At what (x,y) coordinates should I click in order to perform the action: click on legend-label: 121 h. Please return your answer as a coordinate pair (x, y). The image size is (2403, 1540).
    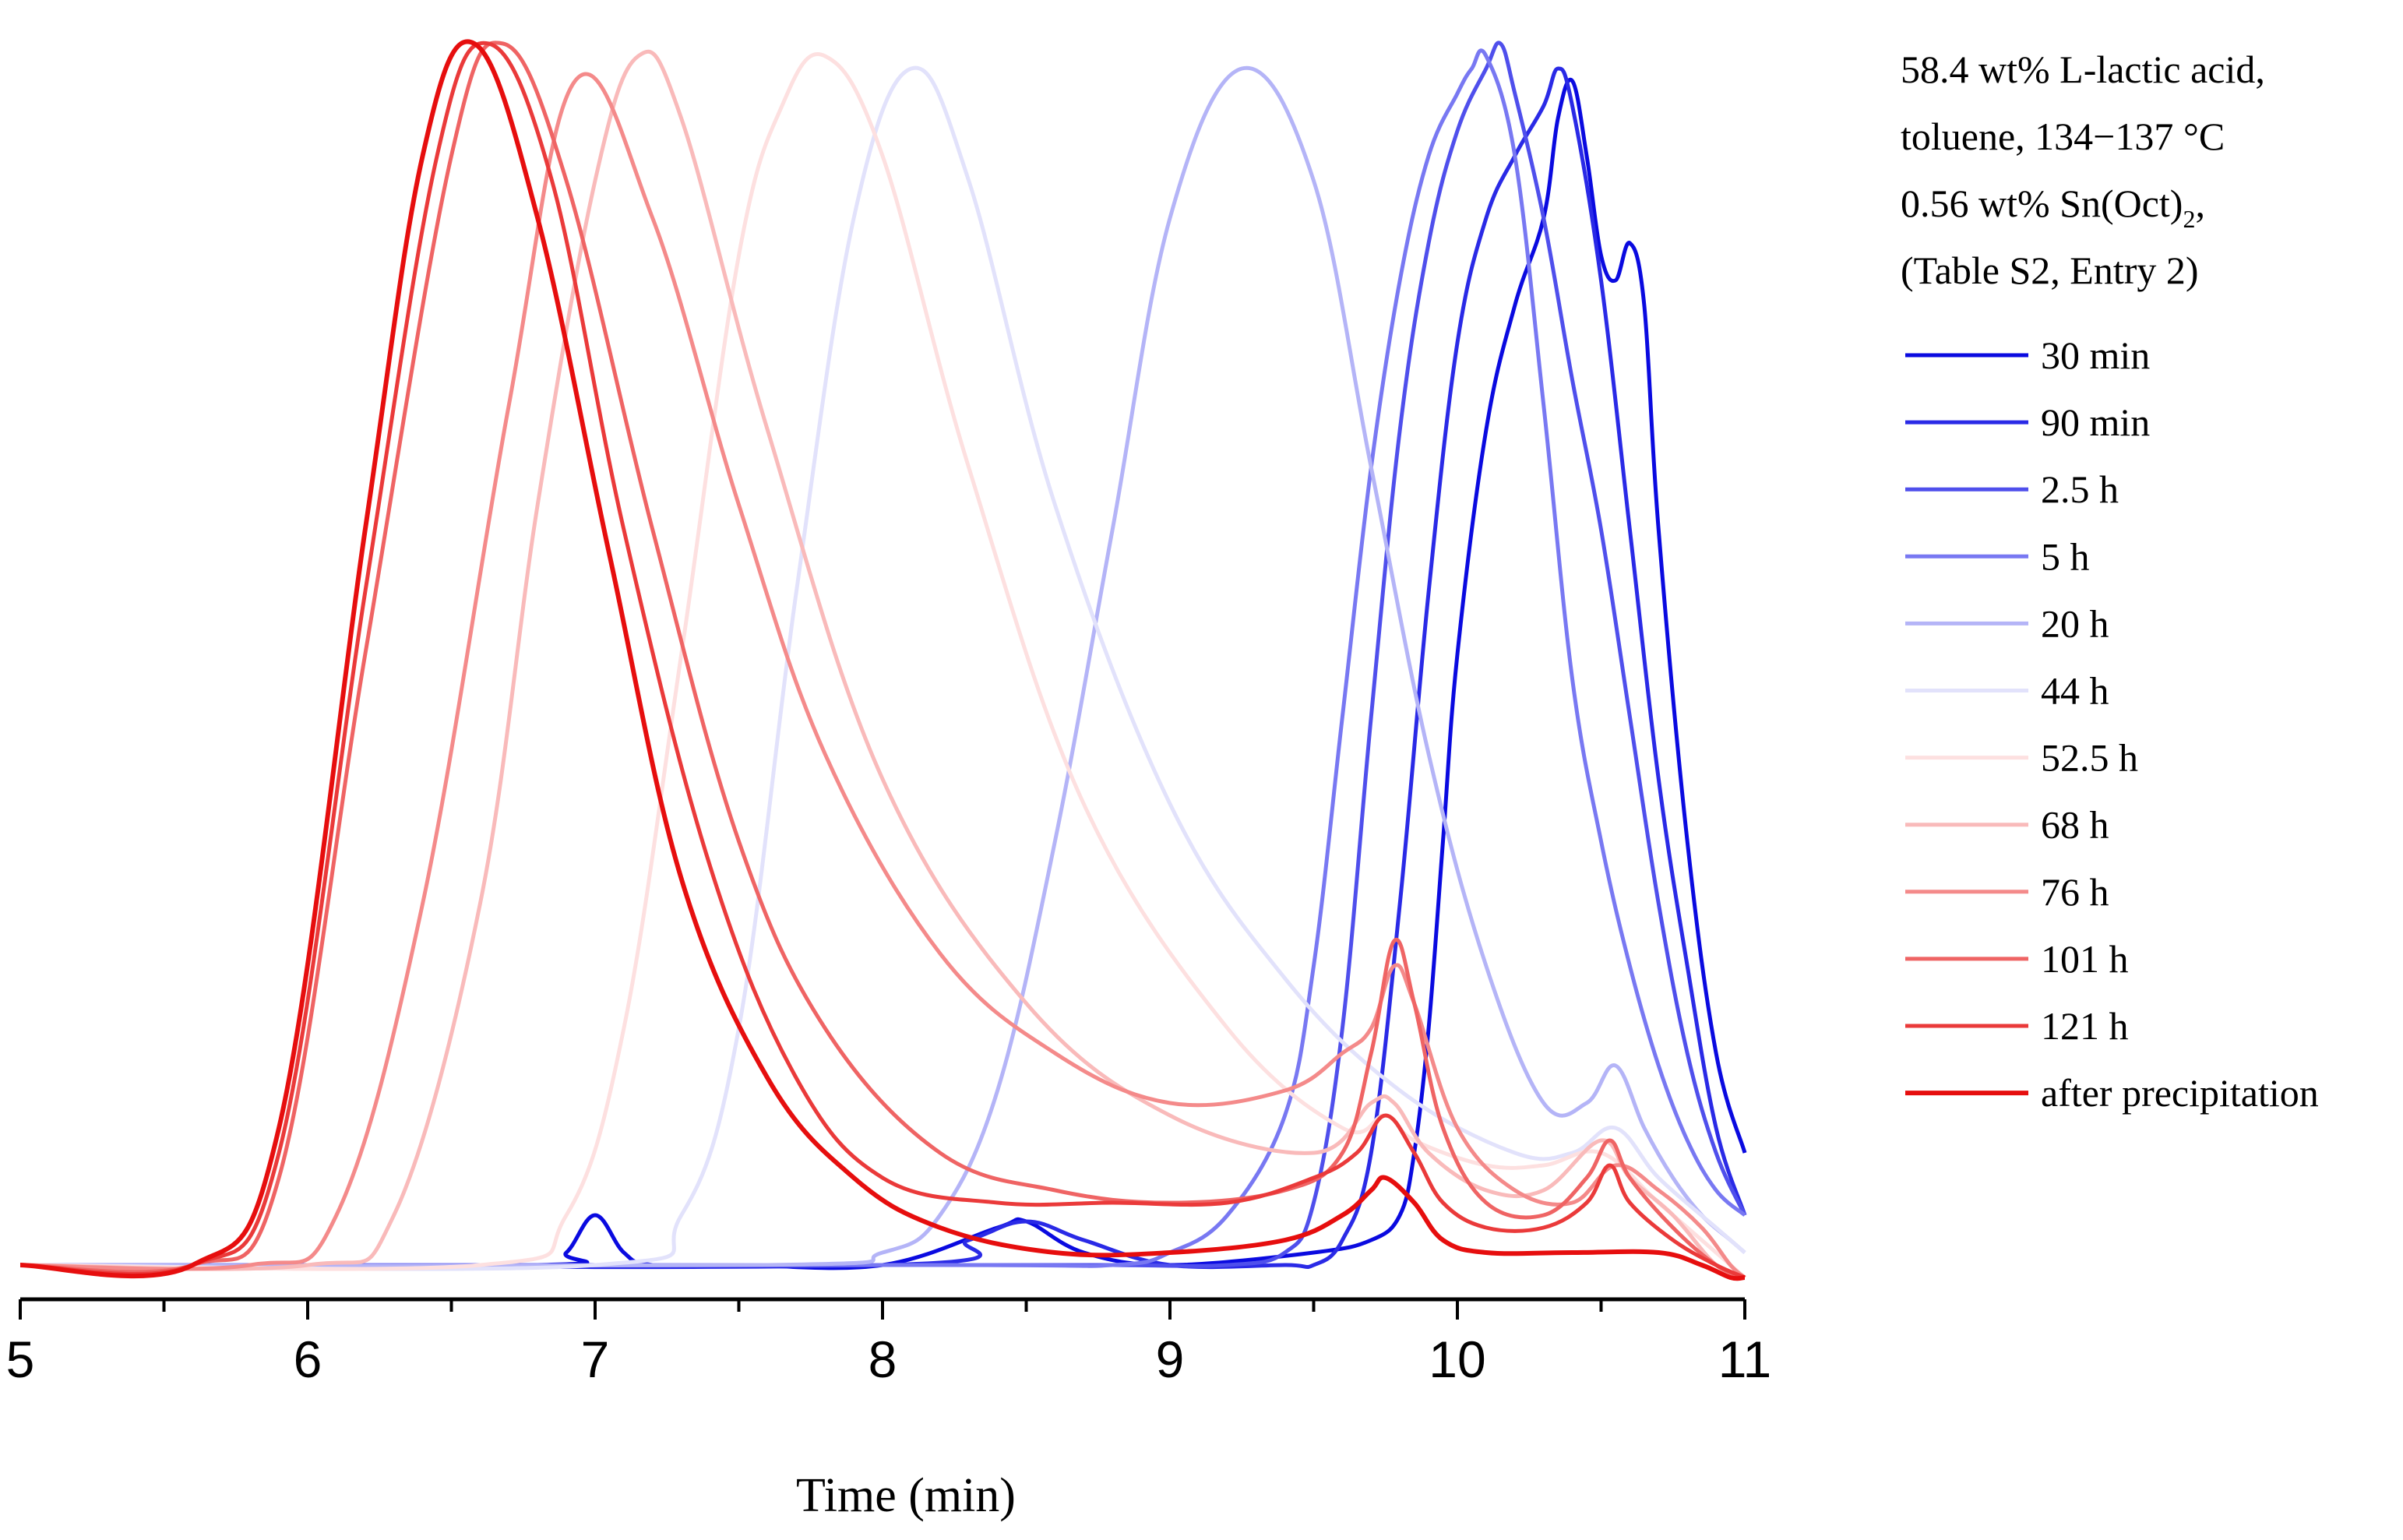
    Looking at the image, I should click on (2085, 1026).